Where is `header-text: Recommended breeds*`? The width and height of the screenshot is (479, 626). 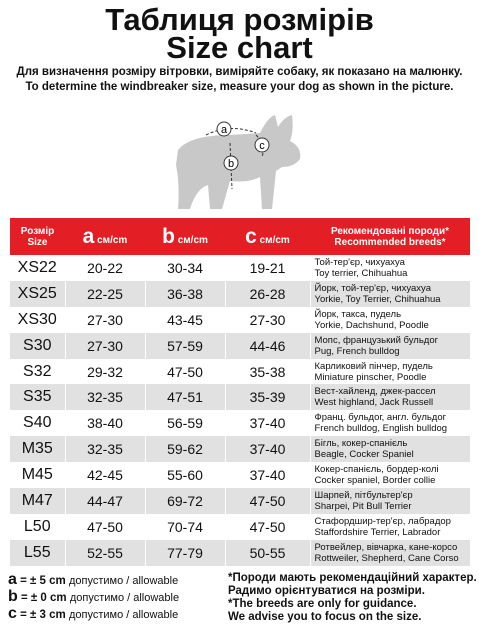 header-text: Recommended breeds* is located at coordinates (390, 242).